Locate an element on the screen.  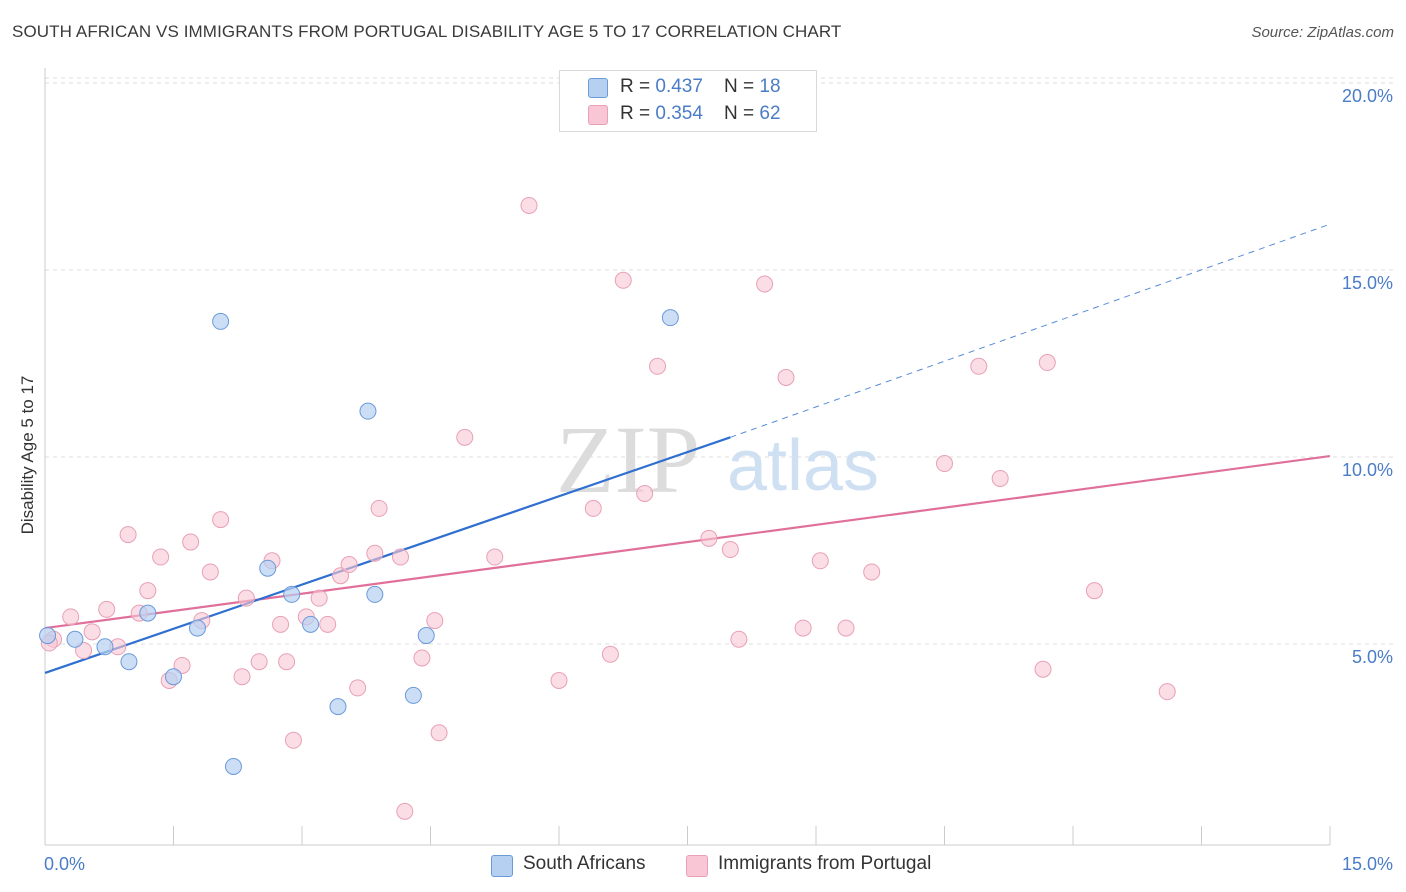
y-tick-label: 10.0% is located at coordinates (1367, 470).